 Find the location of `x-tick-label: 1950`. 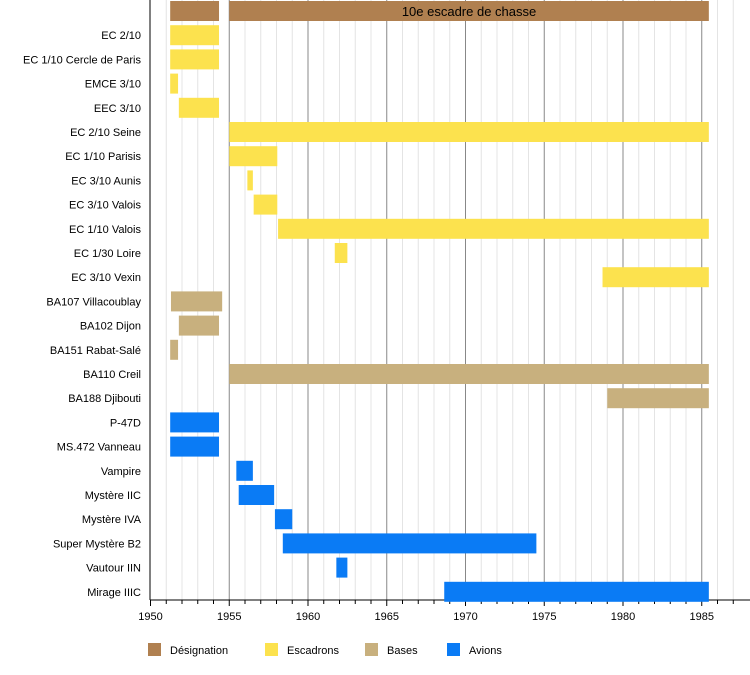

x-tick-label: 1950 is located at coordinates (150, 617).